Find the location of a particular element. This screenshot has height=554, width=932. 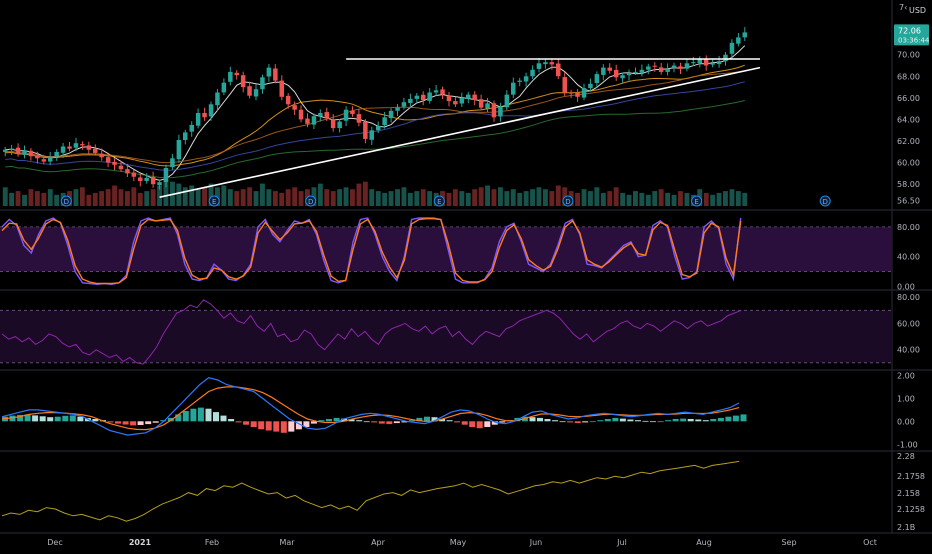

macd-axis-tick: -1.00 is located at coordinates (907, 444).